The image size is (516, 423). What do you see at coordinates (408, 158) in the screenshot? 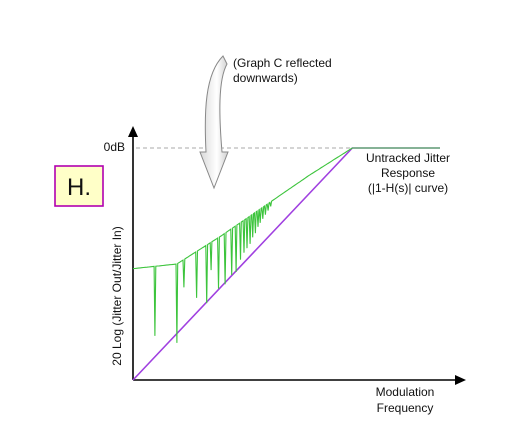
I see `curve-label-line1: Untracked Jitter` at bounding box center [408, 158].